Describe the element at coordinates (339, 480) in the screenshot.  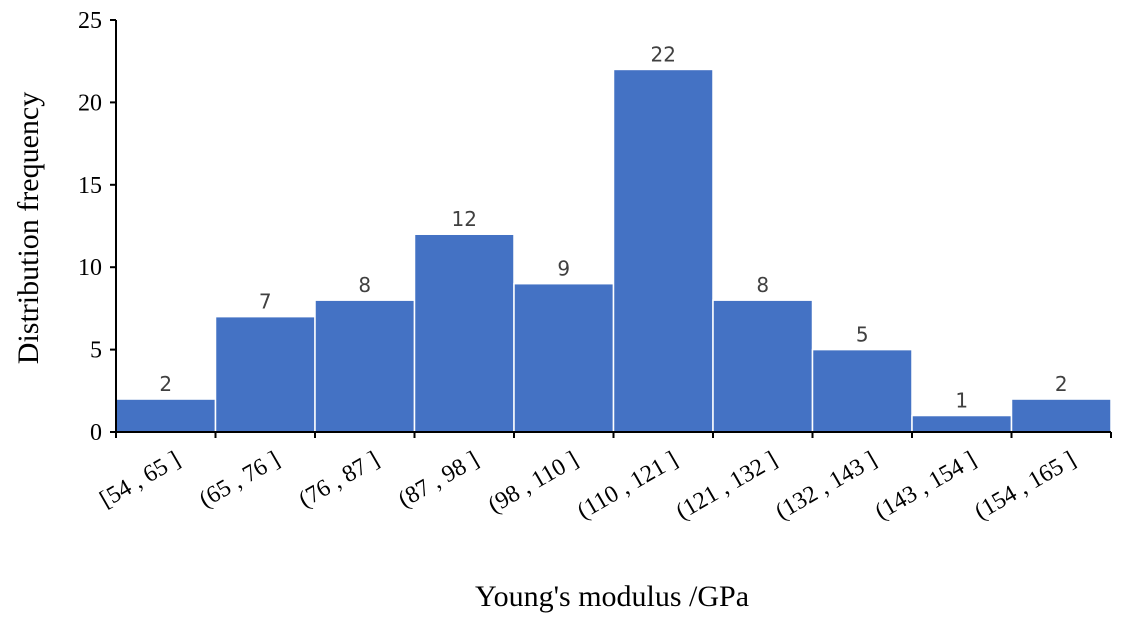
I see `x-tick-label: (76 , 87 ]` at that location.